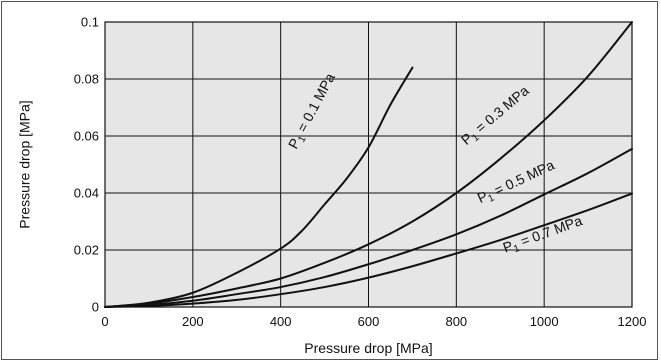 This screenshot has height=363, width=661. Describe the element at coordinates (86, 250) in the screenshot. I see `y-tick-label: 0.02` at that location.